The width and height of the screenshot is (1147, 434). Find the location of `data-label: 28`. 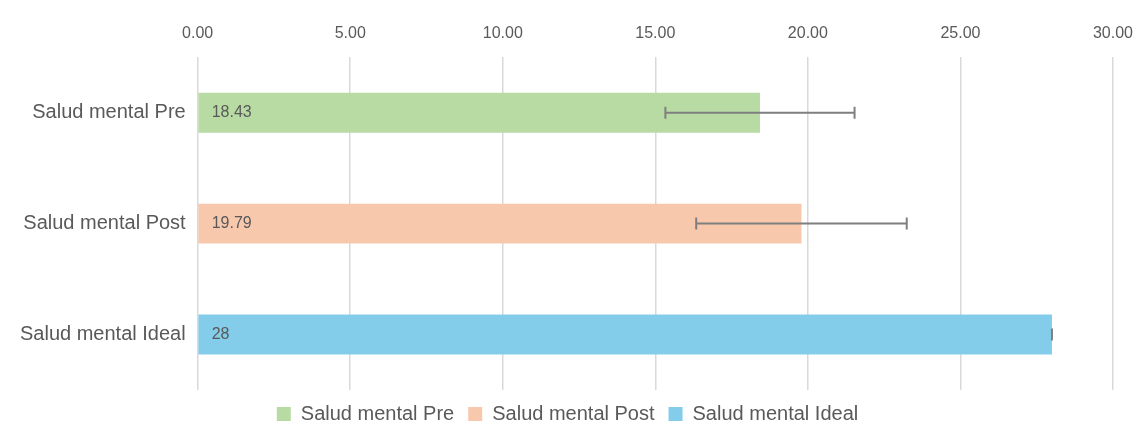

data-label: 28 is located at coordinates (220, 333).